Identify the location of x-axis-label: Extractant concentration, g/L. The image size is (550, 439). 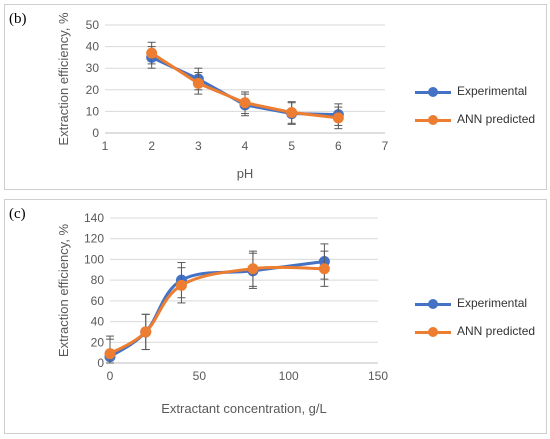
(243, 408).